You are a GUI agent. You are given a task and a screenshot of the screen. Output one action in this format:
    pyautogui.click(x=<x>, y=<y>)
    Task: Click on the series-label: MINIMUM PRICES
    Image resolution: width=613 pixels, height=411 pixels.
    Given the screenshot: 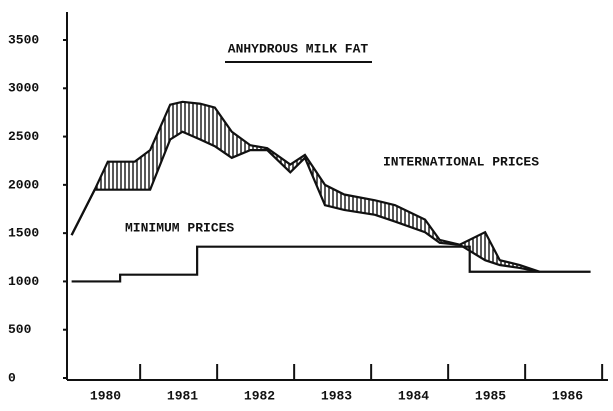 What is the action you would take?
    pyautogui.click(x=179, y=227)
    